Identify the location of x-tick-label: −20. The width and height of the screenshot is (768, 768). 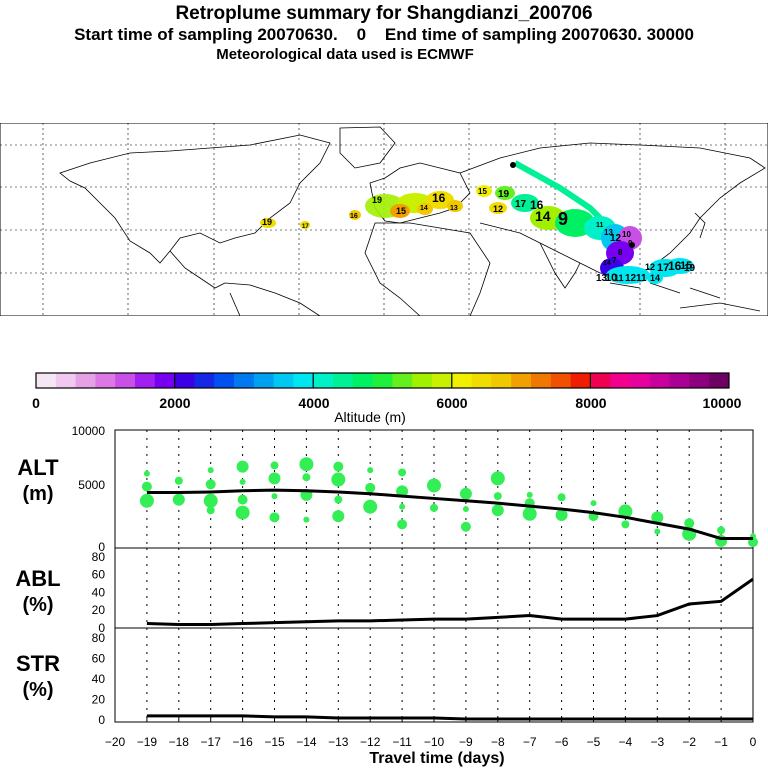
(115, 742).